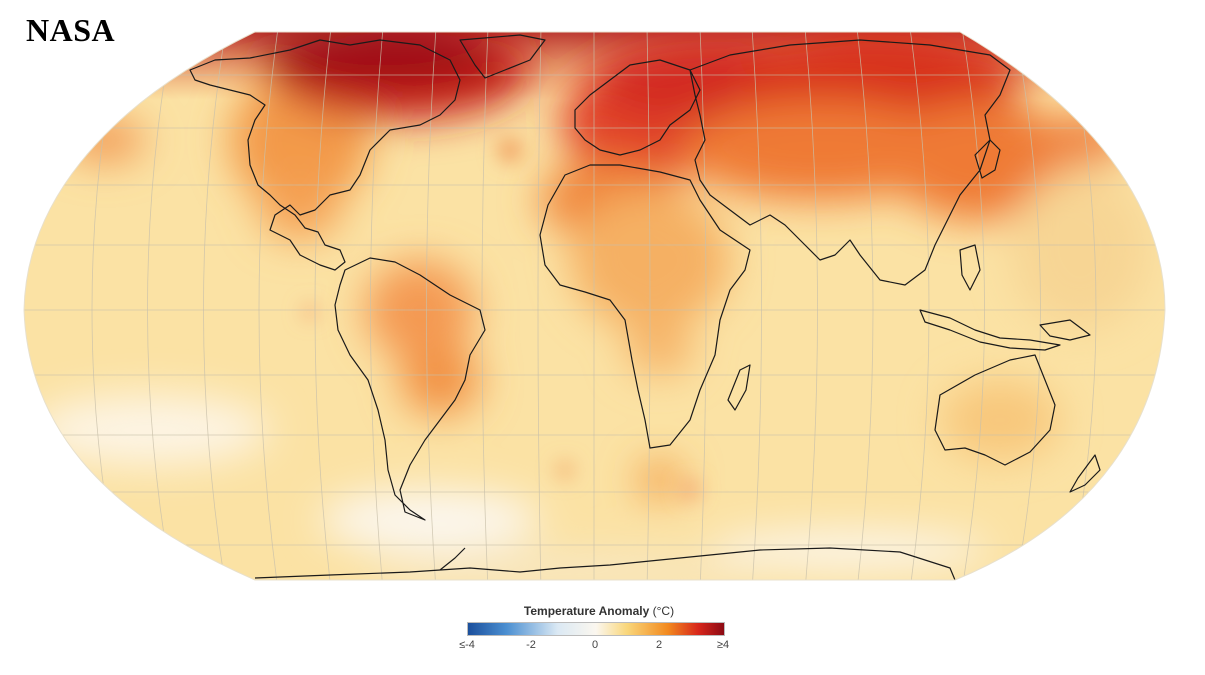  Describe the element at coordinates (325, 155) in the screenshot. I see `north-america-outline` at that location.